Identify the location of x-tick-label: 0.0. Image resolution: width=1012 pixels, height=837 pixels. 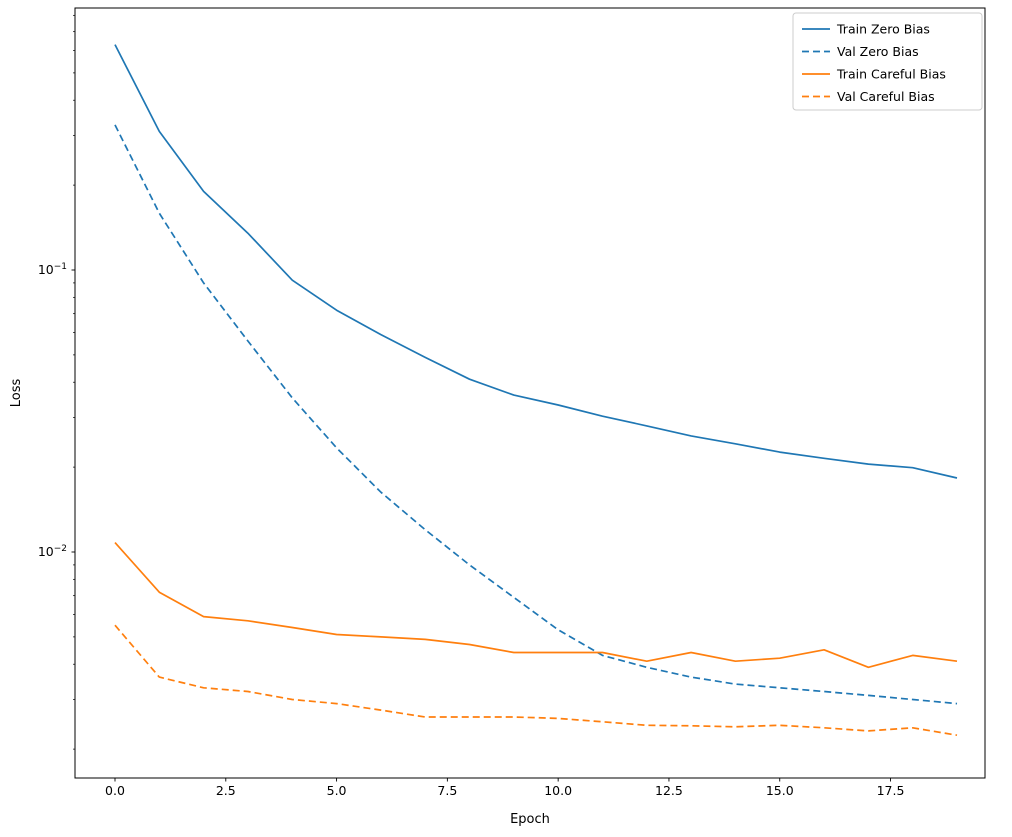
(115, 790).